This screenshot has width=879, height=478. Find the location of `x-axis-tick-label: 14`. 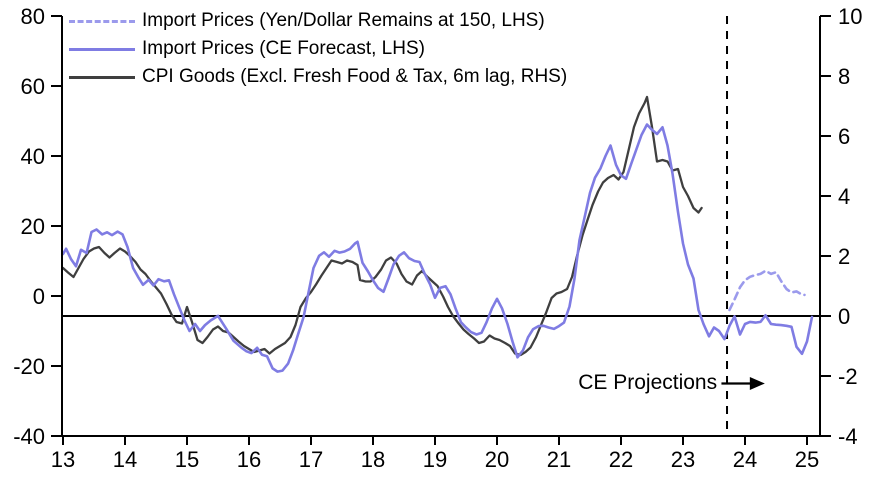

x-axis-tick-label: 14 is located at coordinates (125, 459).